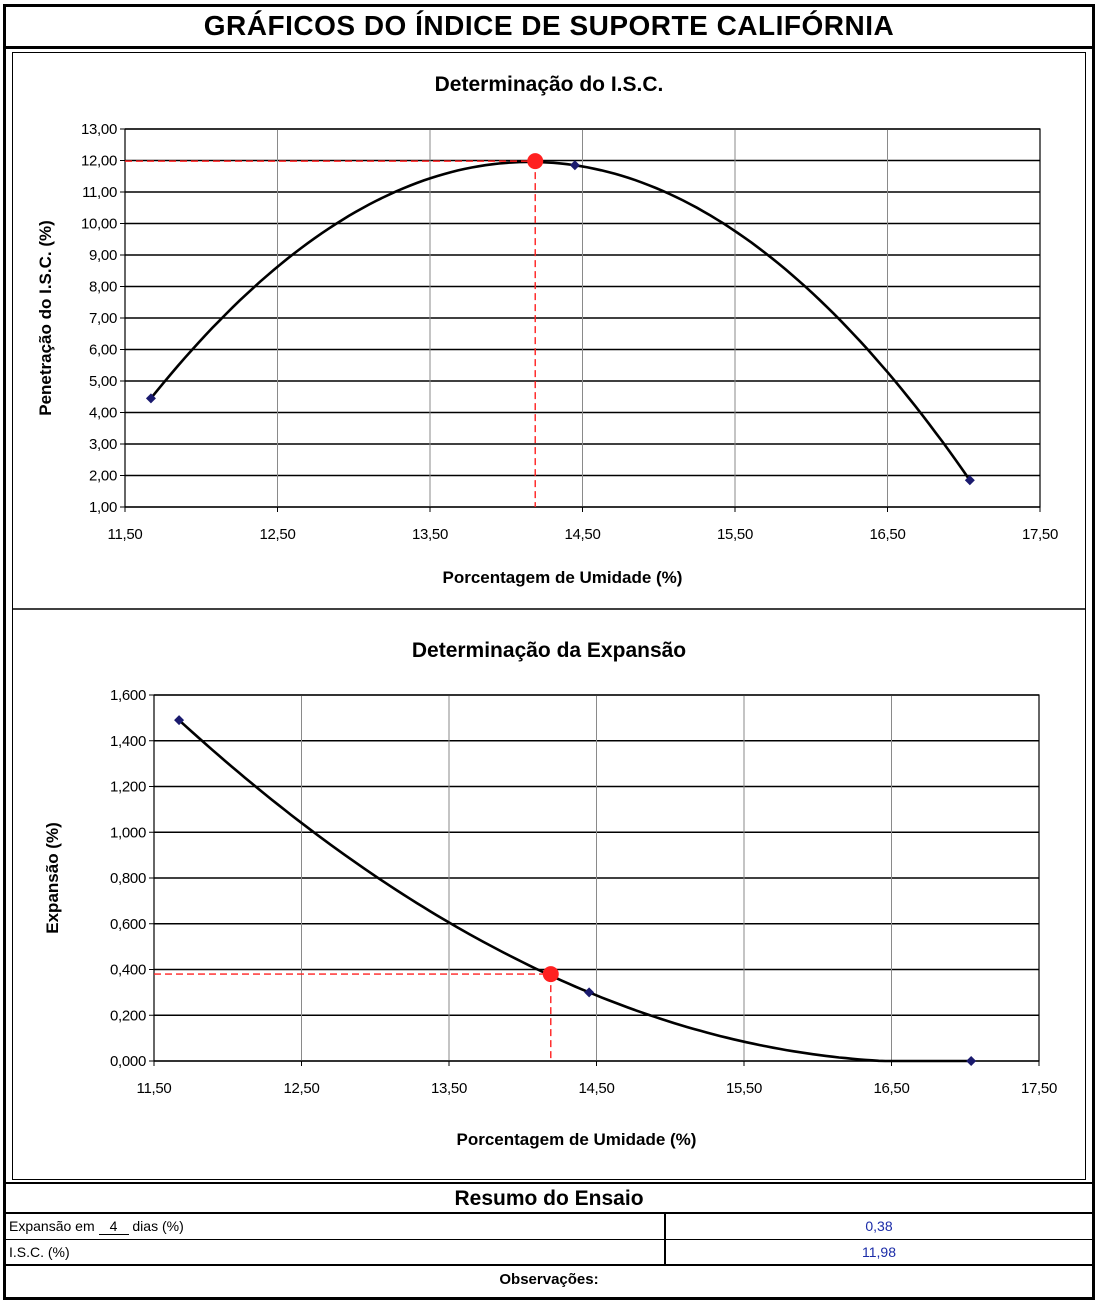 This screenshot has height=1304, width=1098. I want to click on y-tick-label: 11,00, so click(99, 192).